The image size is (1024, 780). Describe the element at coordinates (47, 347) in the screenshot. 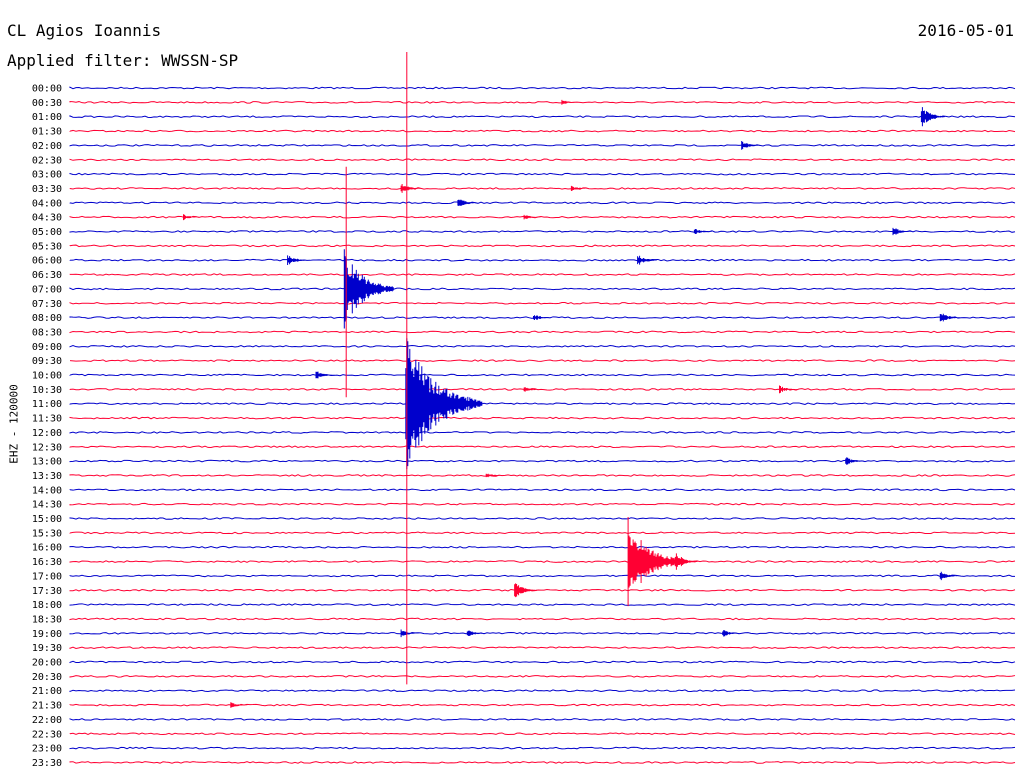

I see `row-time-label: 09:00` at that location.